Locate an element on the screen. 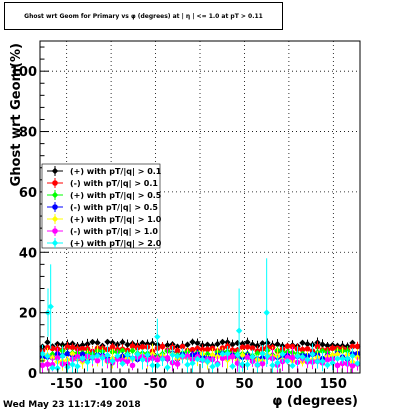 This screenshot has height=414, width=400. y-tick-label: 20 is located at coordinates (28, 314).